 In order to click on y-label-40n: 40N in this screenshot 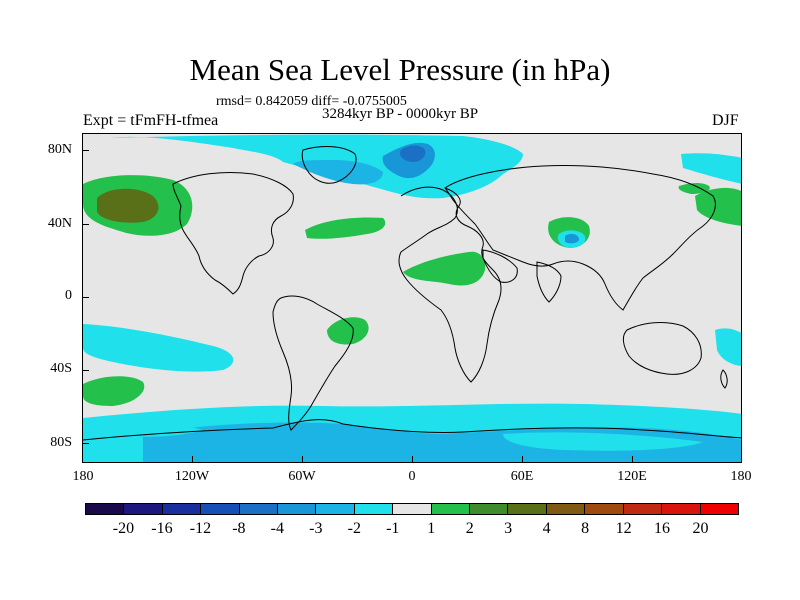, I will do `click(59, 223)`.